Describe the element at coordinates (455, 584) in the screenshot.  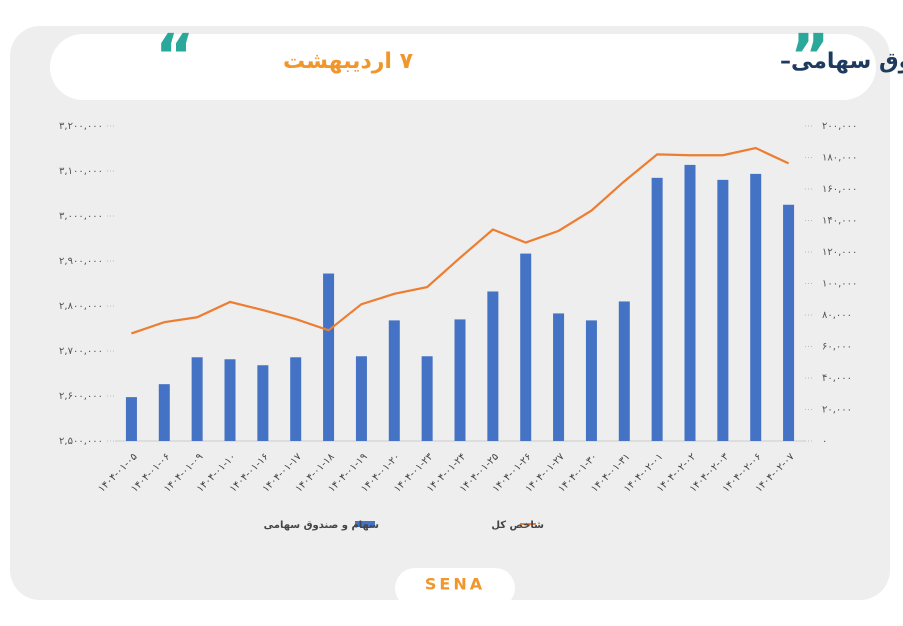
I see `logo: SENA` at that location.